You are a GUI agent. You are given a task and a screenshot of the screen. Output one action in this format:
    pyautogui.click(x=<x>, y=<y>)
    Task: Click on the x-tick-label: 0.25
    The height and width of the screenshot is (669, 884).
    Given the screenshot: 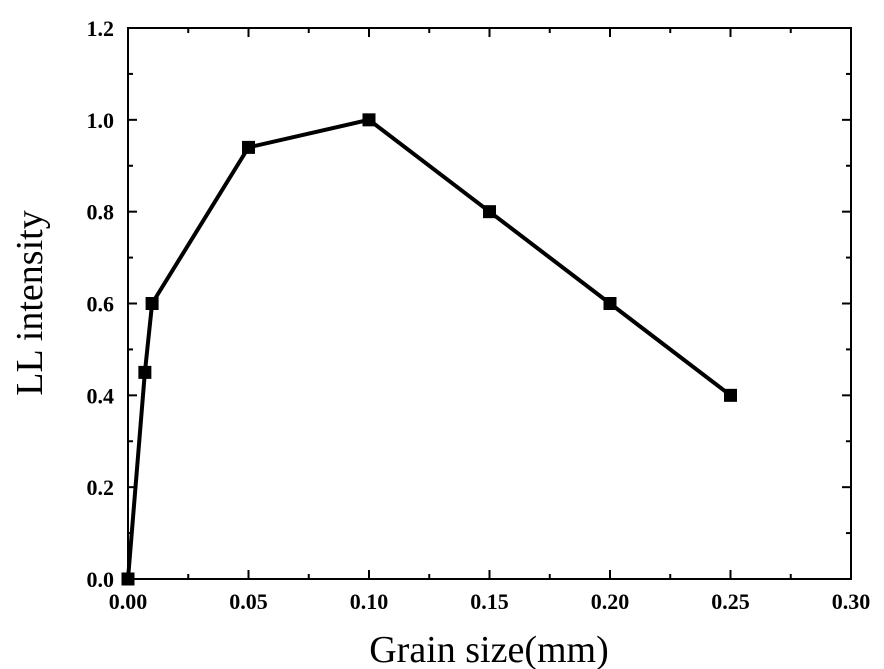 What is the action you would take?
    pyautogui.click(x=730, y=601)
    